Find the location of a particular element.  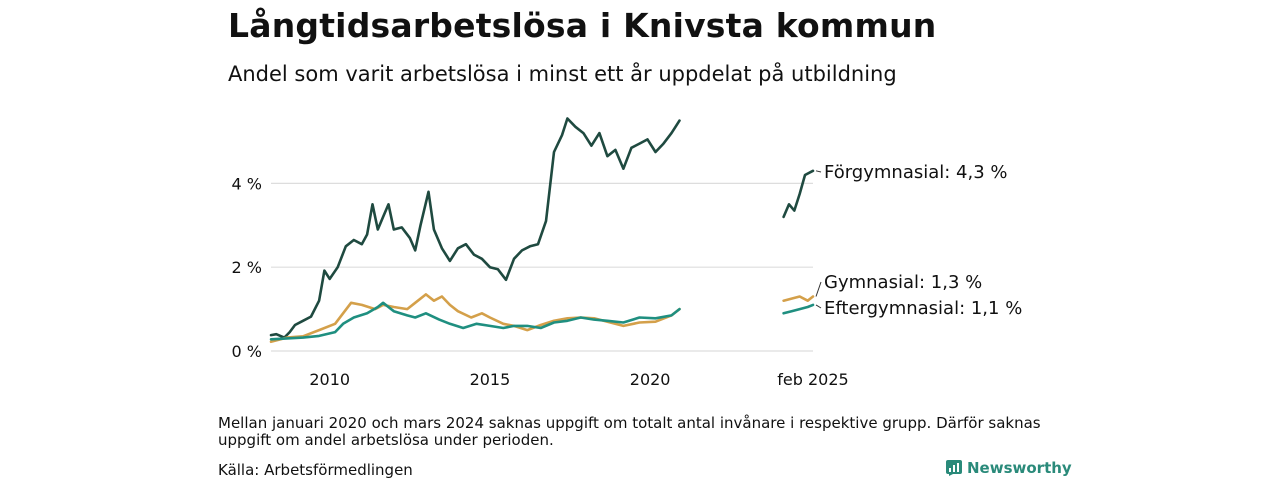

series-end-label: Gymnasial: 1,3 % is located at coordinates (903, 282).